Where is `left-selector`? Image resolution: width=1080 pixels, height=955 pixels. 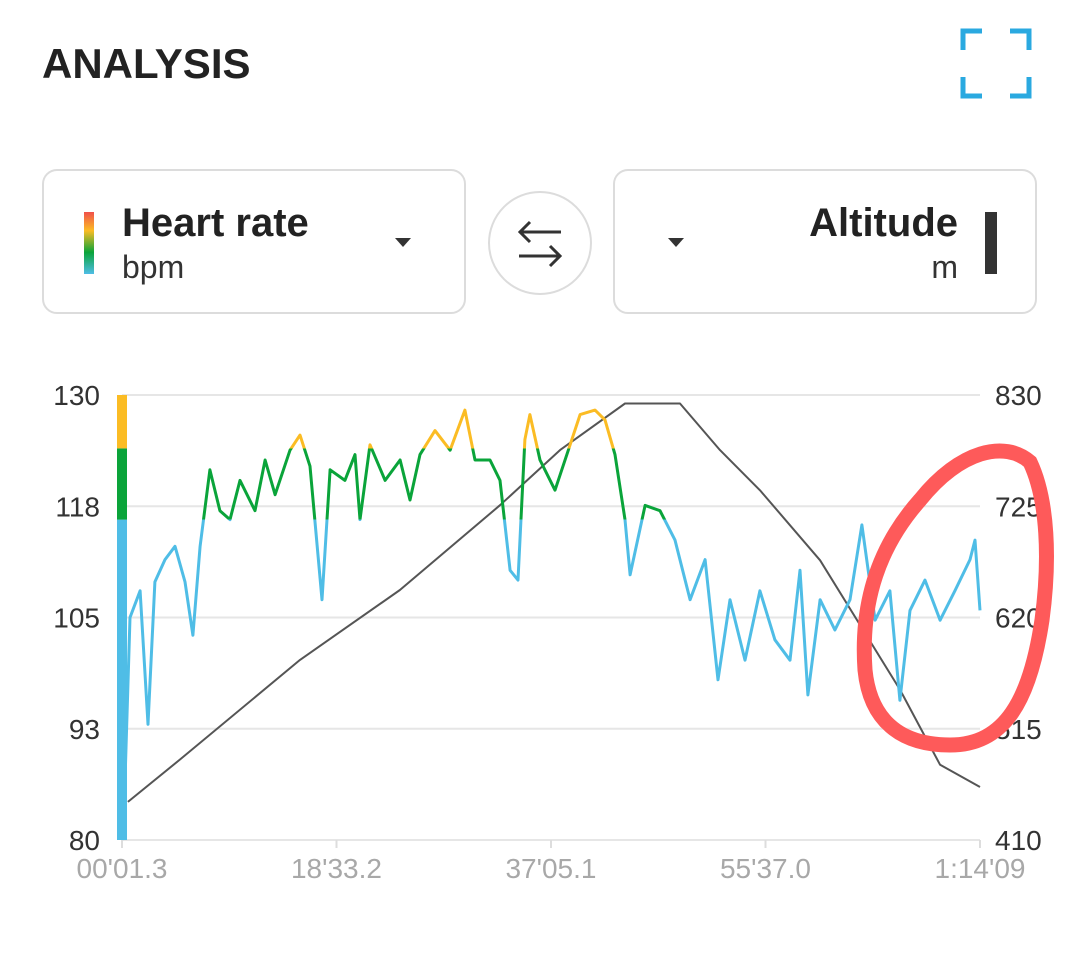
left-selector is located at coordinates (254, 241).